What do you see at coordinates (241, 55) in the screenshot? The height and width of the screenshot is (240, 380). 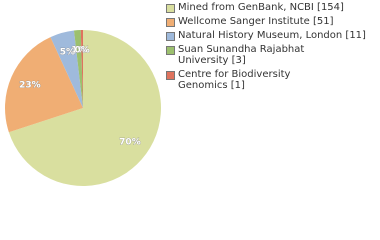 I see `legend-label: Suan Sunandha Rajabhat University [3]` at bounding box center [241, 55].